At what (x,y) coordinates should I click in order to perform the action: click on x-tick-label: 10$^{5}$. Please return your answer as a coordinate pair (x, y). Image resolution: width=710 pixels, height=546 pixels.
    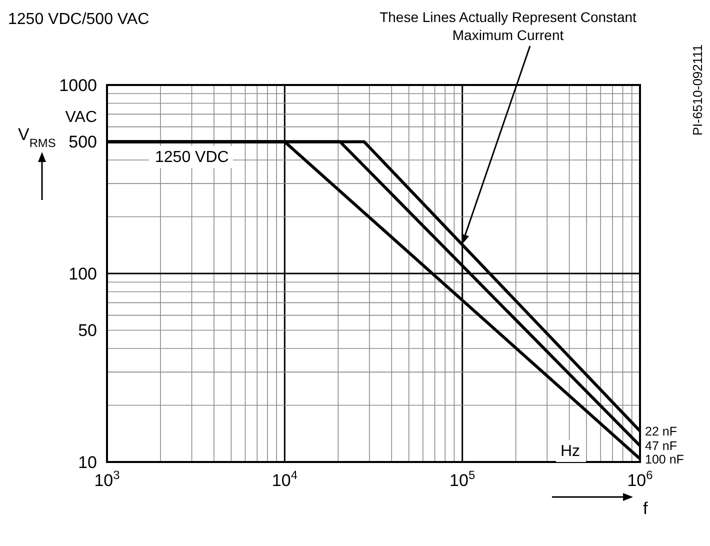
    Looking at the image, I should click on (463, 479).